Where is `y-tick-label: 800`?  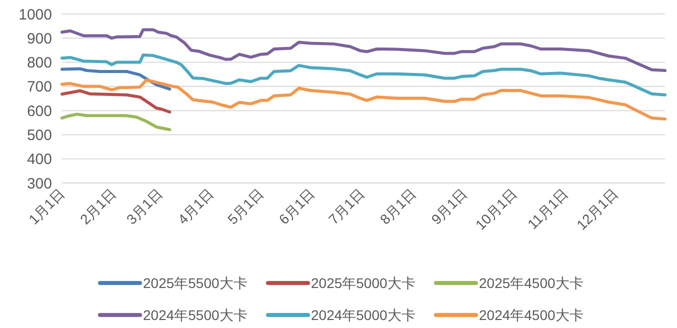 y-tick-label: 800 is located at coordinates (39, 63).